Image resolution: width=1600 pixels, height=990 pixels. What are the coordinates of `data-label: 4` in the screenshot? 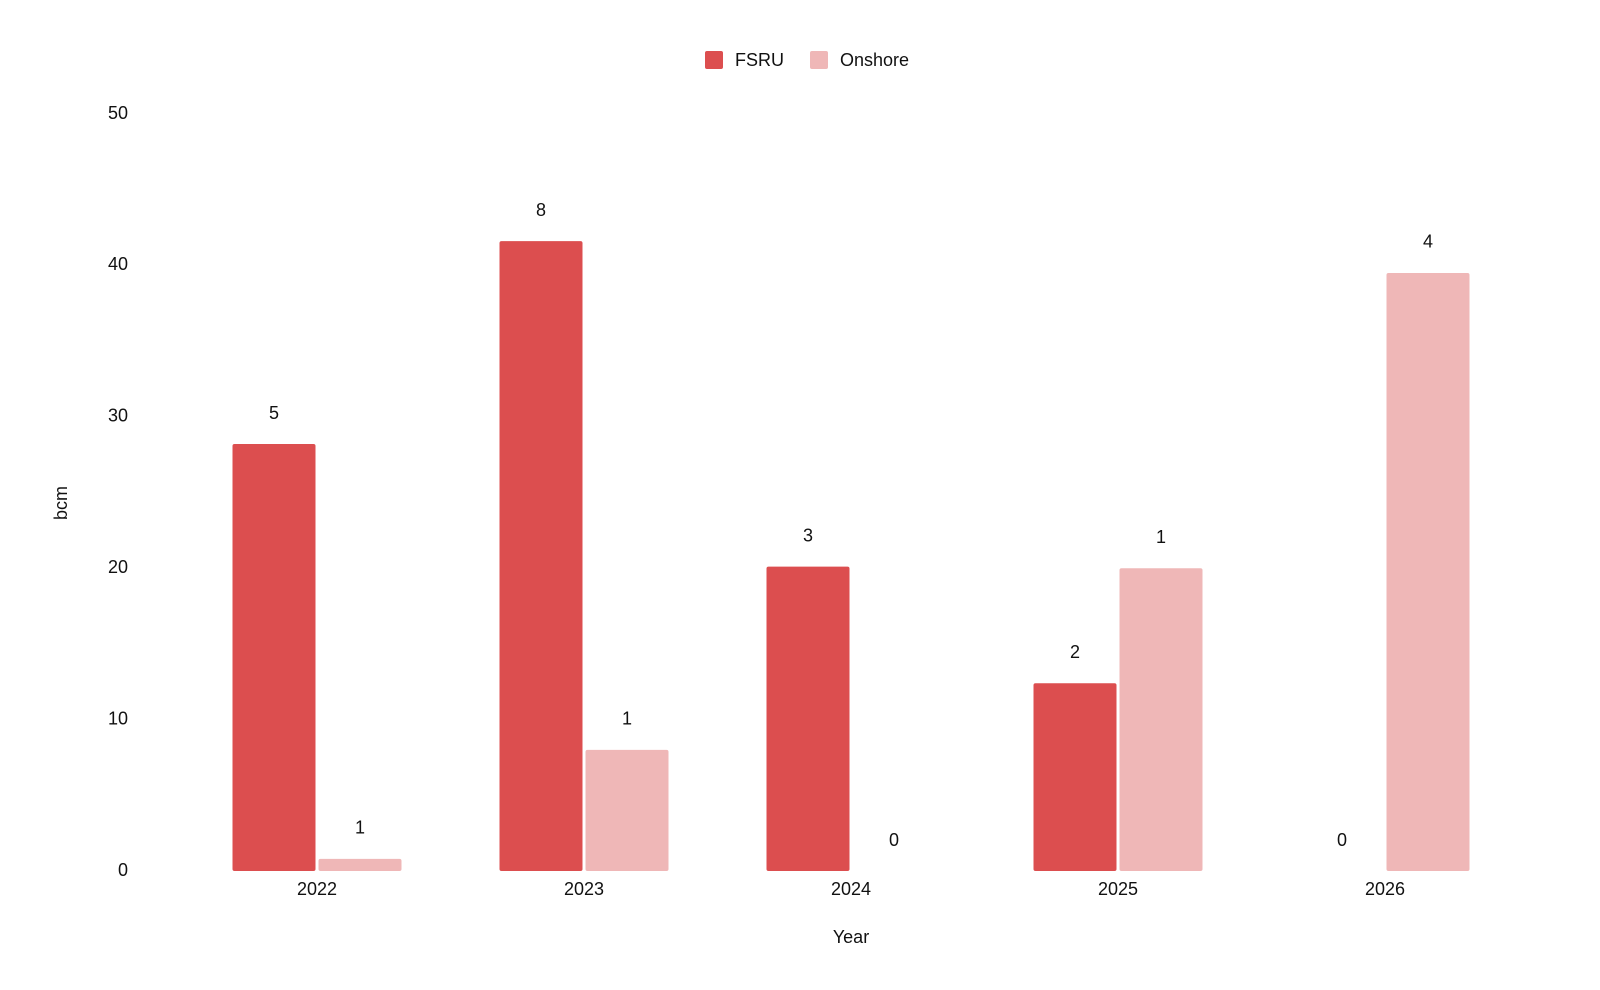 It's located at (1428, 242).